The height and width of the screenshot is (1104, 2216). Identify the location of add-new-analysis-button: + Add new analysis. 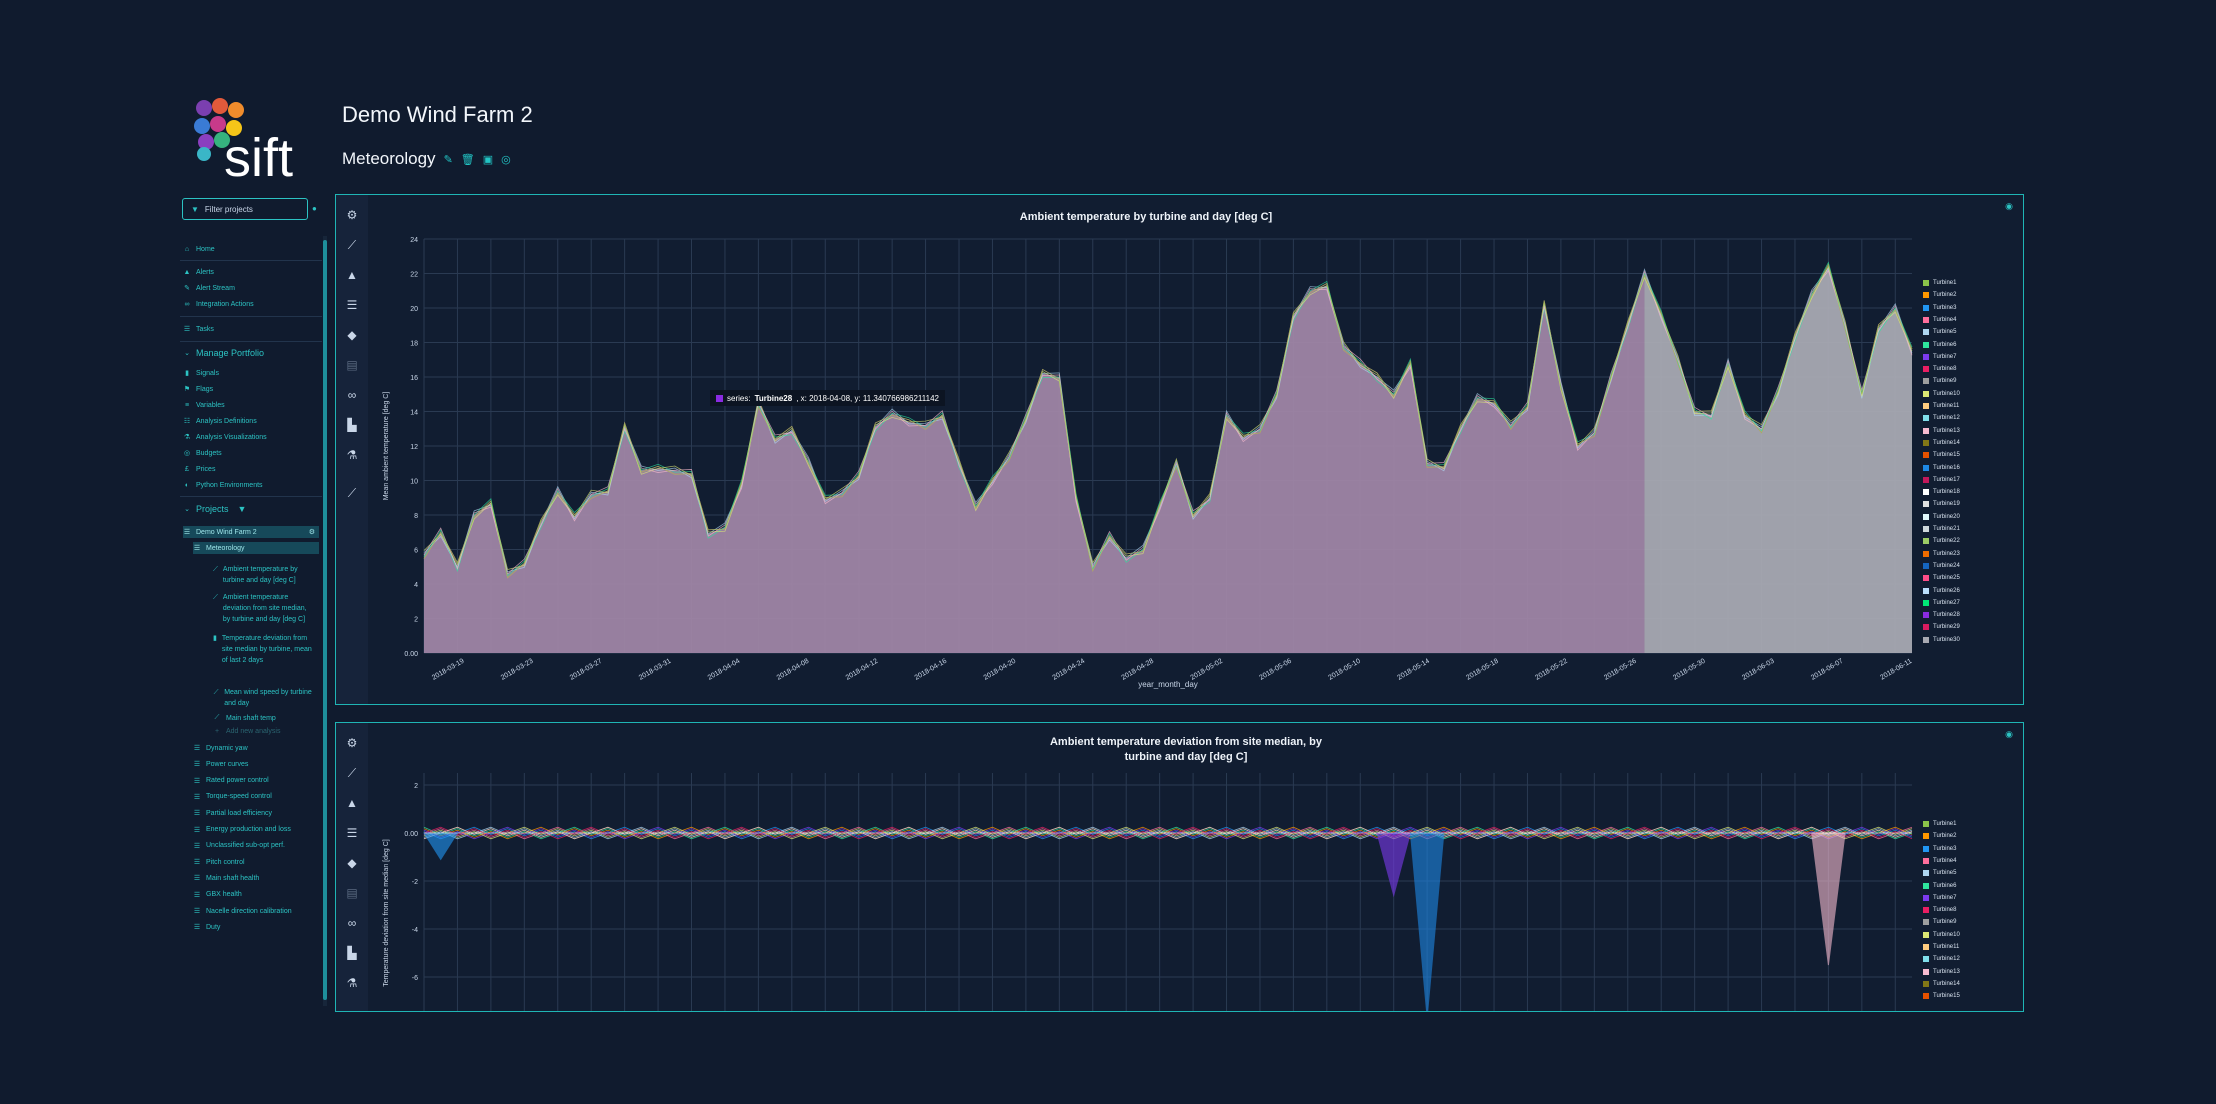
(247, 731).